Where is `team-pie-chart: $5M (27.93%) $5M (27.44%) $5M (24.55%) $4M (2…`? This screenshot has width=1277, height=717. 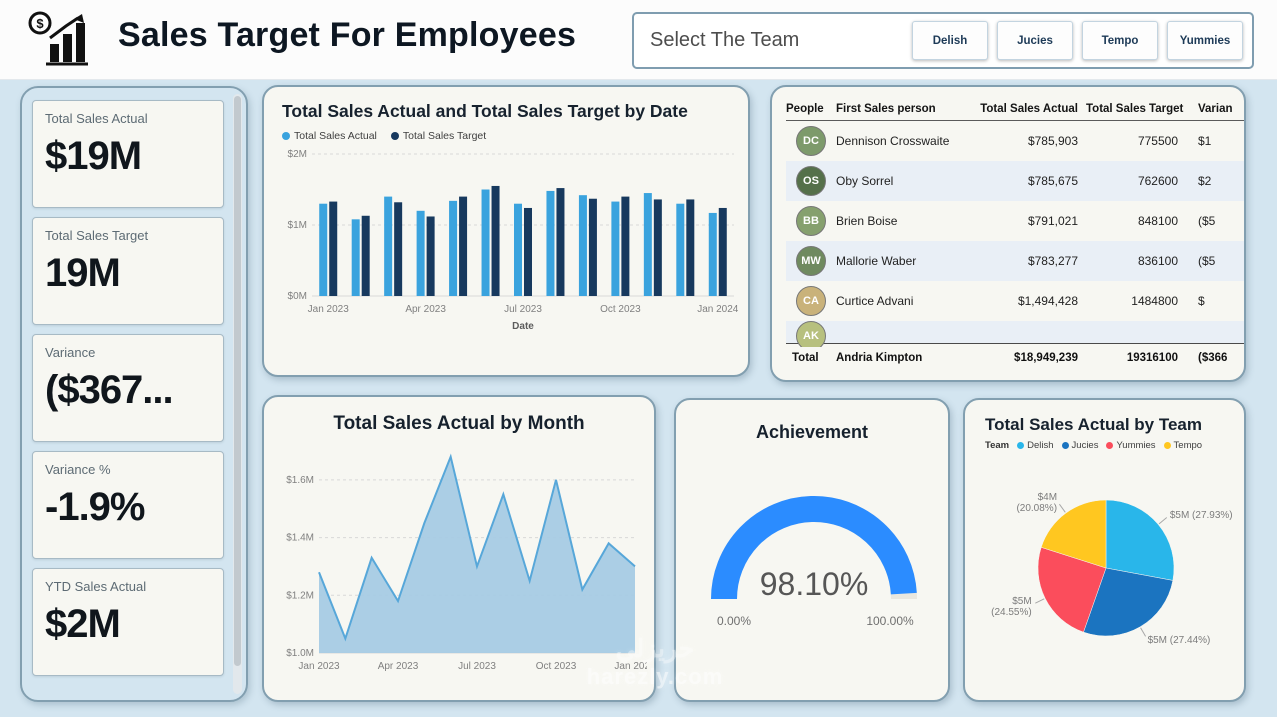
team-pie-chart: $5M (27.93%) $5M (27.44%) $5M (24.55%) $4M (2… is located at coordinates (1106, 569).